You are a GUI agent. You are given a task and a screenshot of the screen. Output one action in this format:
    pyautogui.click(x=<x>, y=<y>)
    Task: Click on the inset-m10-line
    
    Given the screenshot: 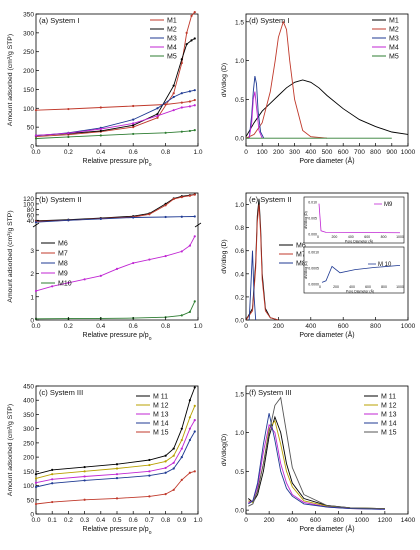 What is the action you would take?
    pyautogui.click(x=361, y=274)
    